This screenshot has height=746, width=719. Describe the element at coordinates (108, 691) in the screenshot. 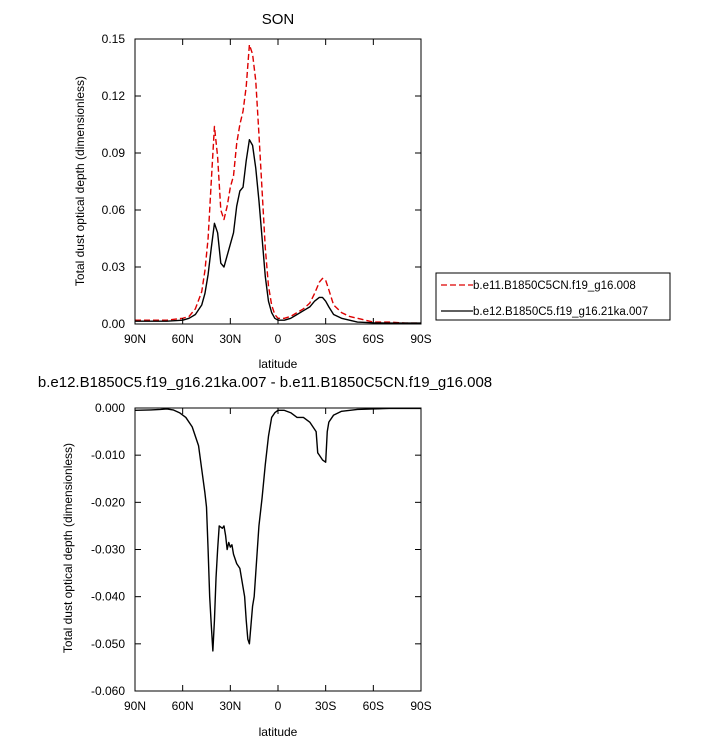

I see `y-tick-label-bottom: -0.060` at that location.